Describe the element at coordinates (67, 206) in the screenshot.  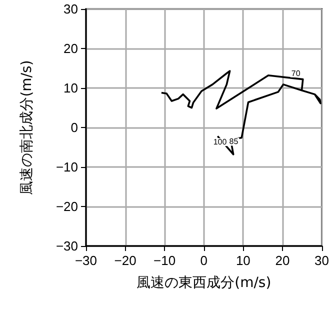
I see `y-tick-label: −20` at that location.